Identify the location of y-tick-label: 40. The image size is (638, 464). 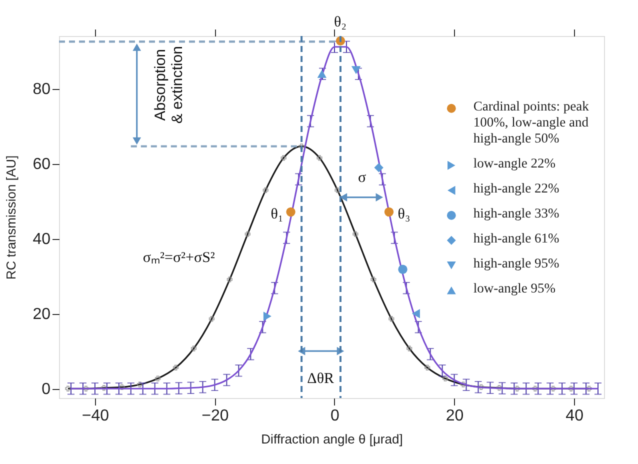
(41, 239).